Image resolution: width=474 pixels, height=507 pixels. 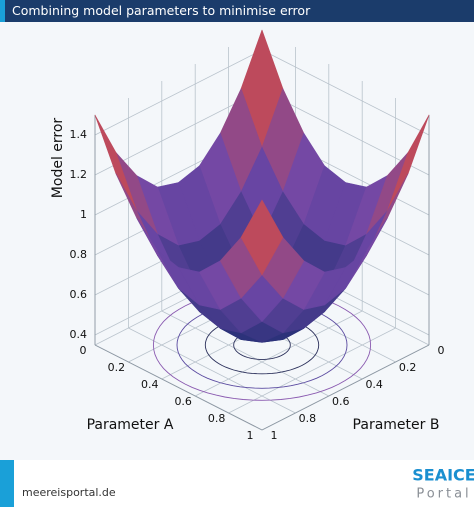 I want to click on header-accent, so click(x=2, y=11).